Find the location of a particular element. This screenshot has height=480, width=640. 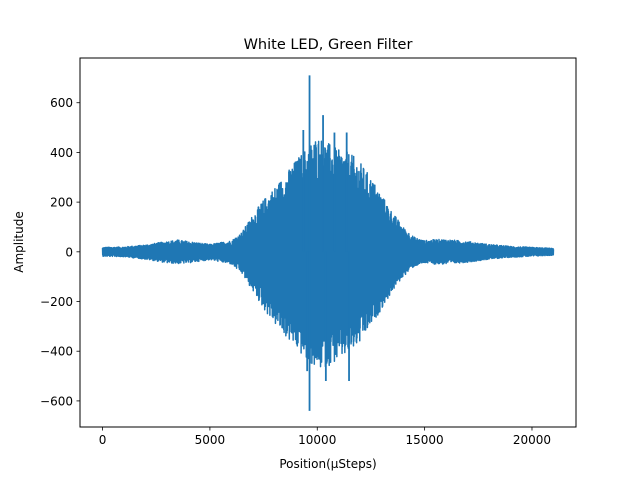

y-tick-label: −600 is located at coordinates (56, 401).